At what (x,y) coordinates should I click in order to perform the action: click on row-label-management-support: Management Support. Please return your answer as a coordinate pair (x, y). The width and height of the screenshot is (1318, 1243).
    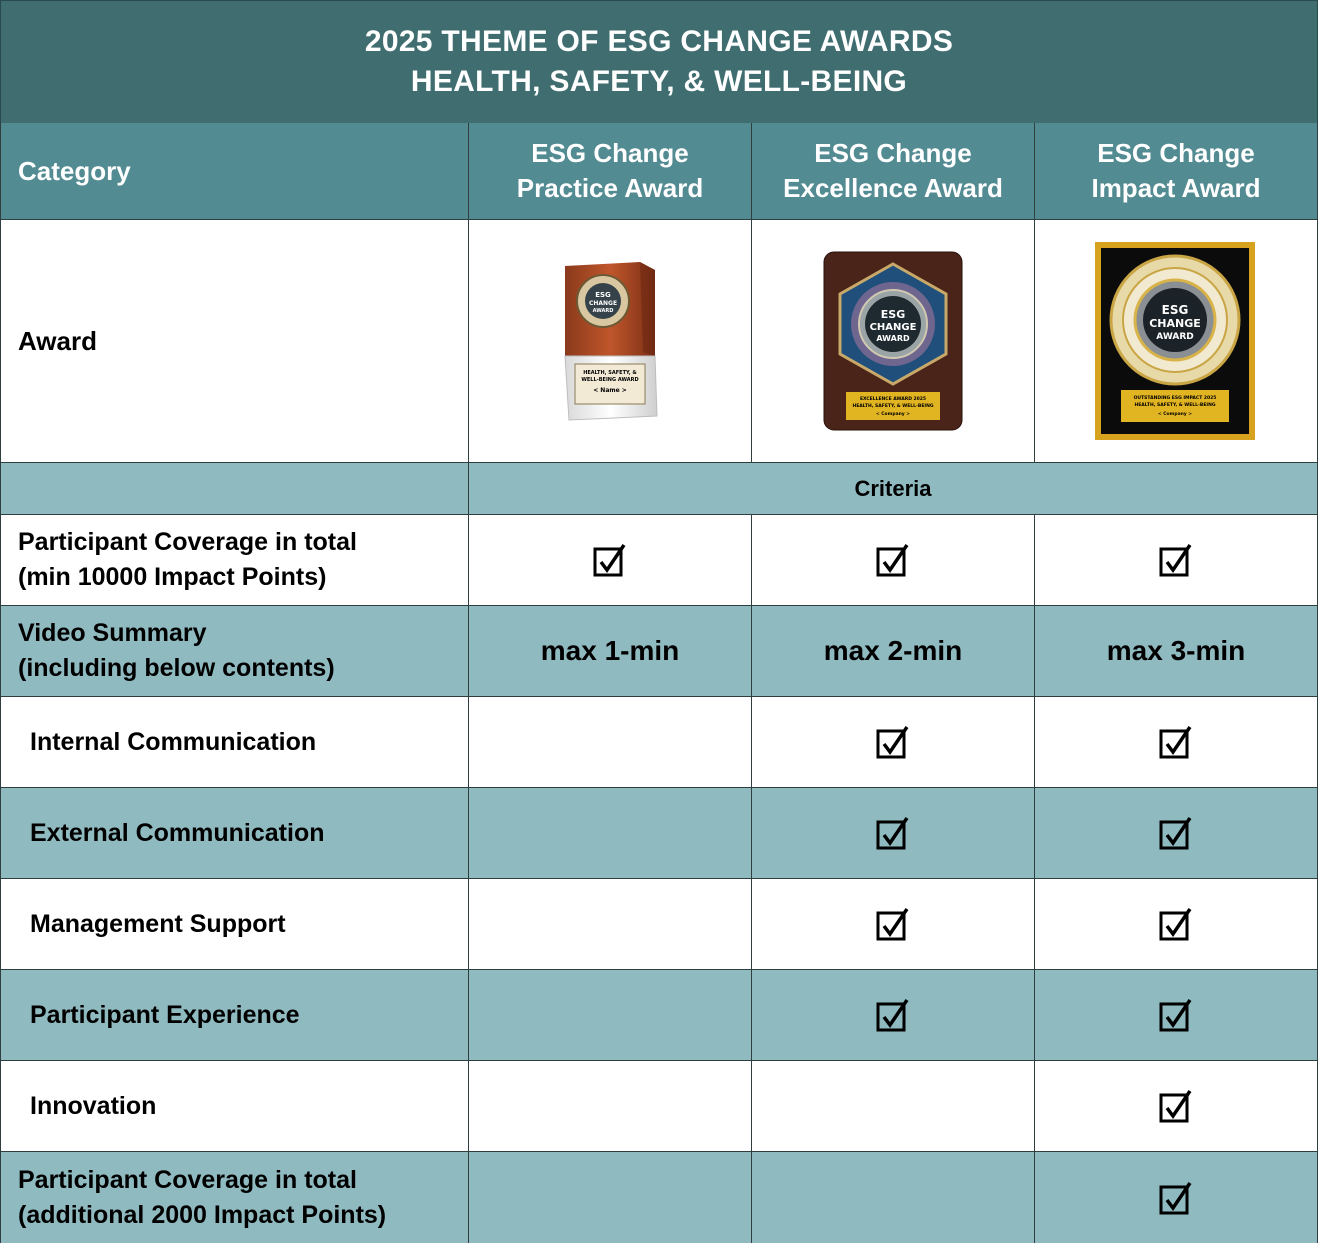
    Looking at the image, I should click on (234, 924).